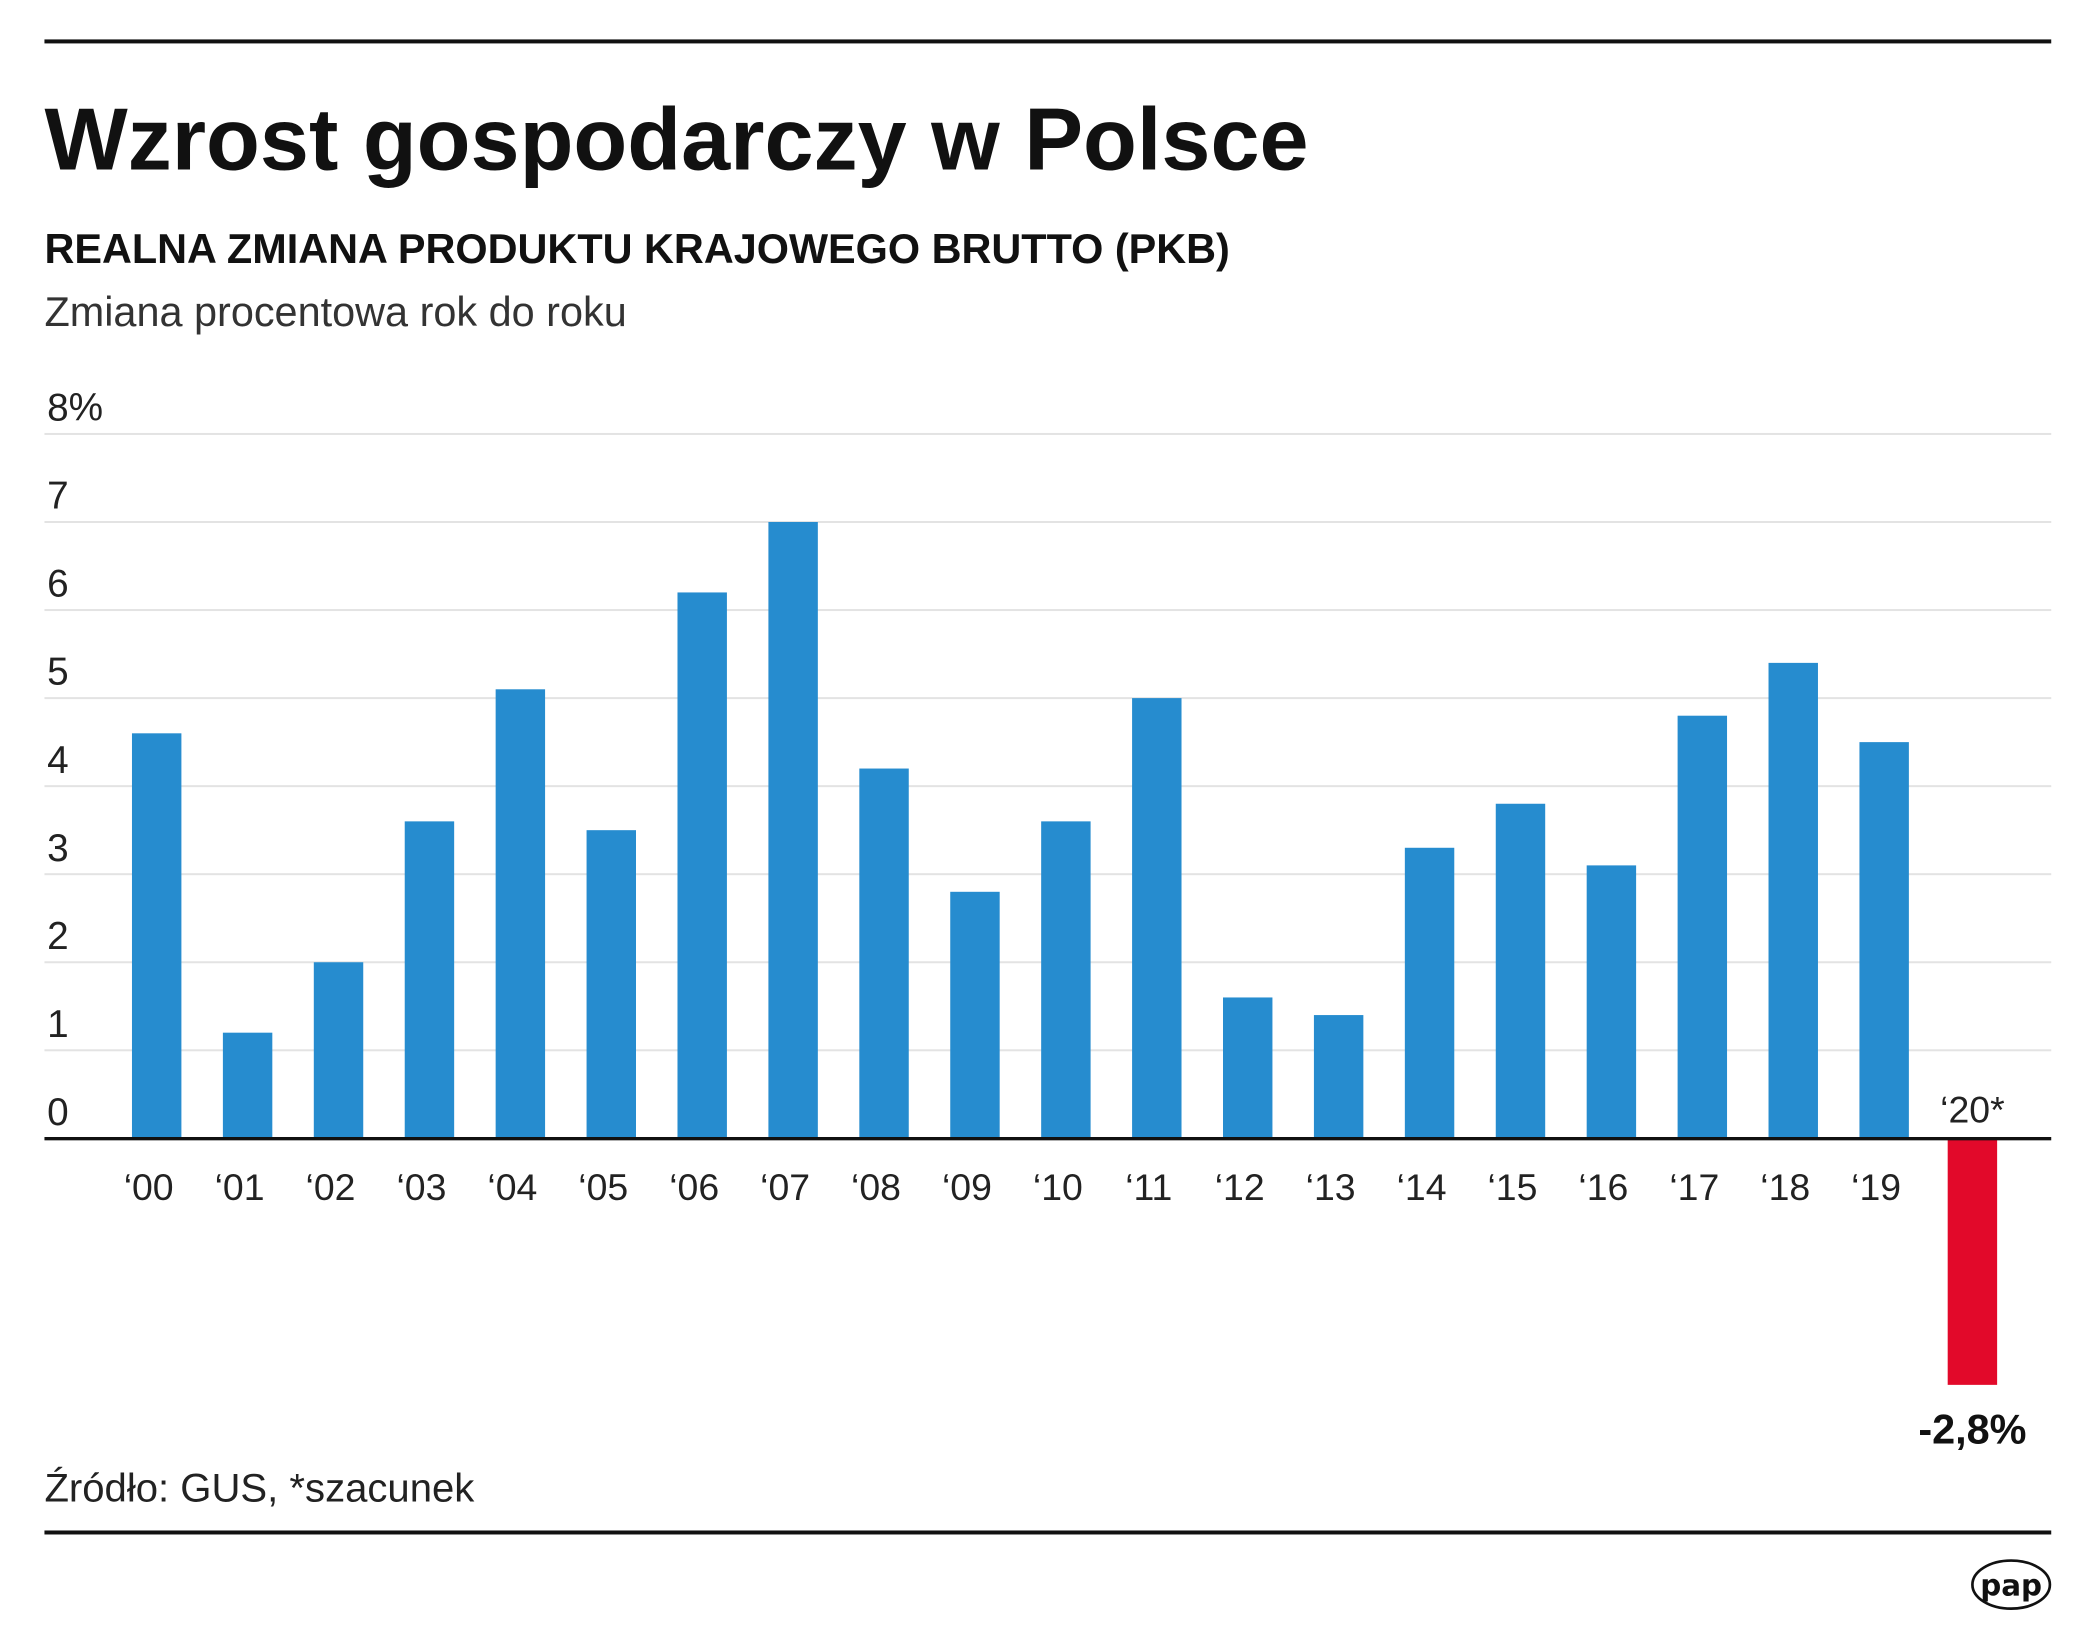  What do you see at coordinates (58, 760) in the screenshot?
I see `y-tick-label: 4` at bounding box center [58, 760].